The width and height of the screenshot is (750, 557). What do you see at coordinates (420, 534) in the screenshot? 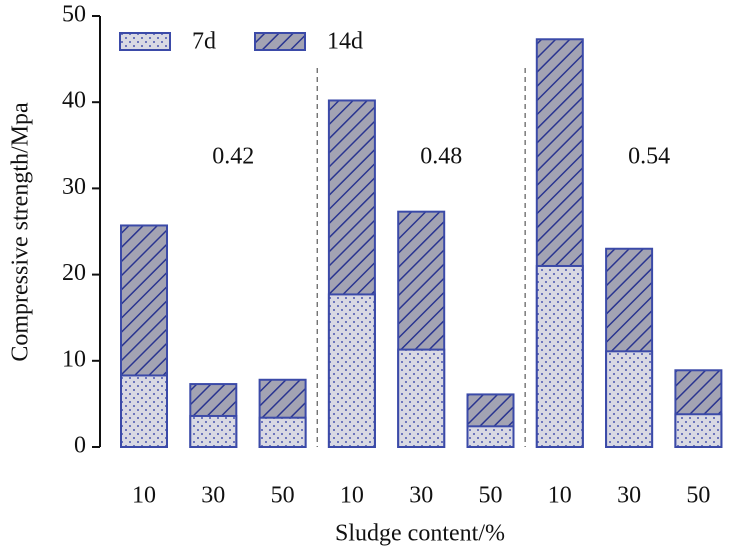
I see `x-axis-label: Sludge content/%` at bounding box center [420, 534].